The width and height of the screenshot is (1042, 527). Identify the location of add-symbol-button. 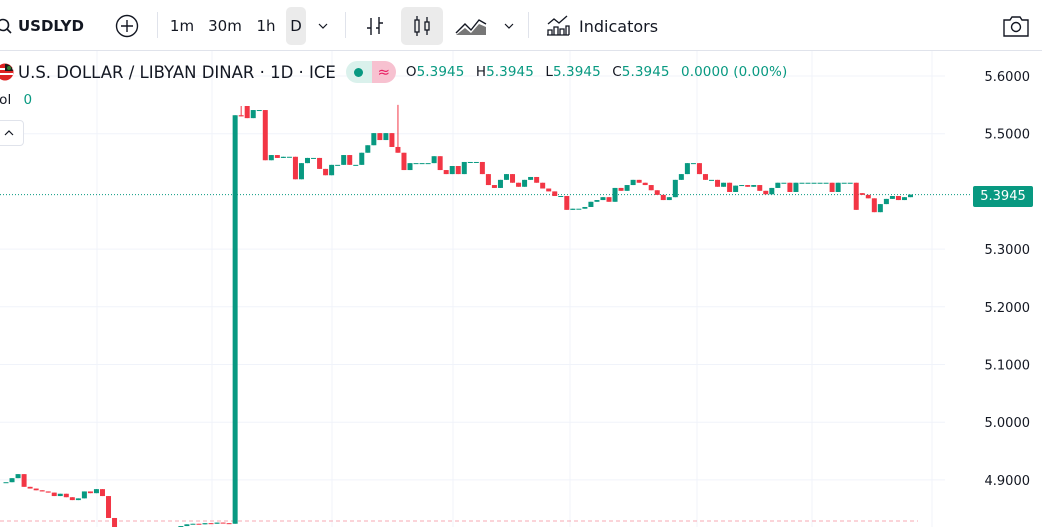
(127, 26).